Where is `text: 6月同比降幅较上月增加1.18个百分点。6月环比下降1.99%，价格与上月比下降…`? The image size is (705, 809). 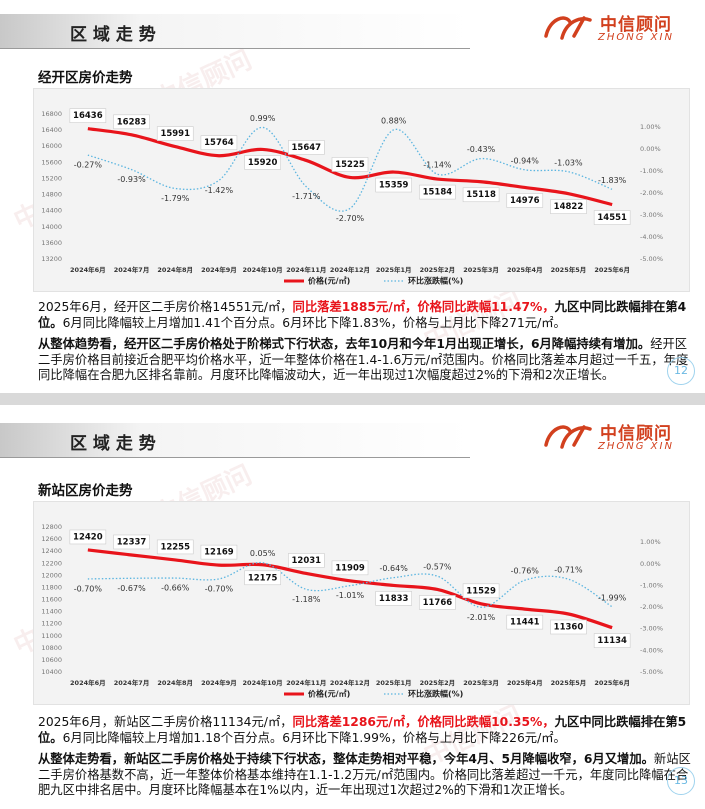
text: 6月同比降幅较上月增加1.18个百分点。6月环比下降1.99%，价格与上月比下降… is located at coordinates (314, 737).